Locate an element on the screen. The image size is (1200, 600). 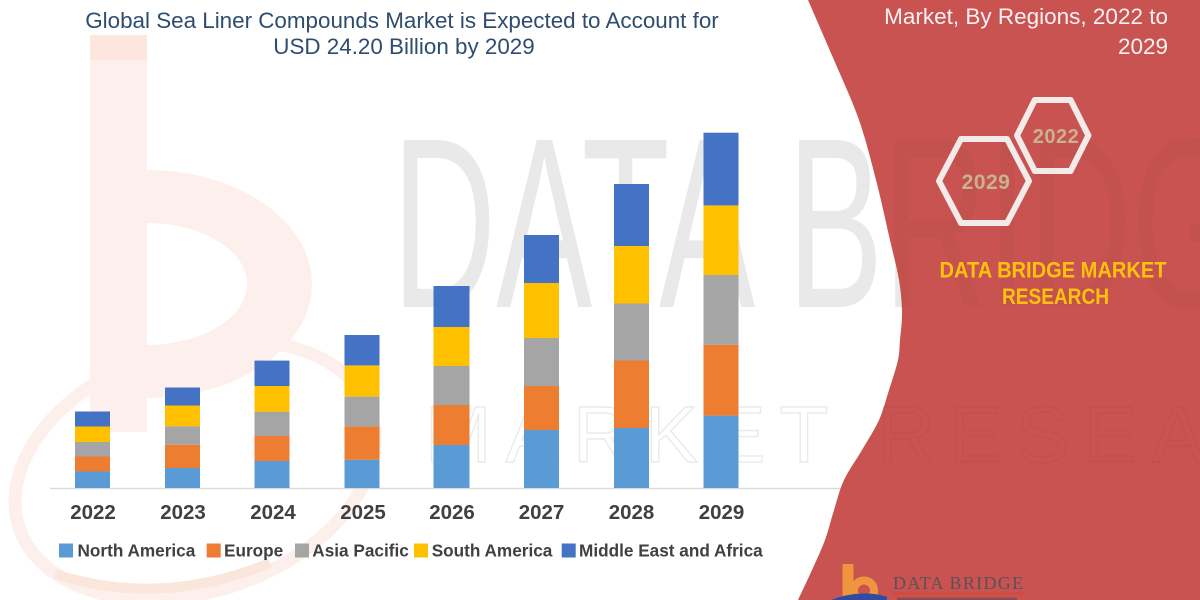
svg-text: Market, By Regions, 2022 to is located at coordinates (1026, 16).